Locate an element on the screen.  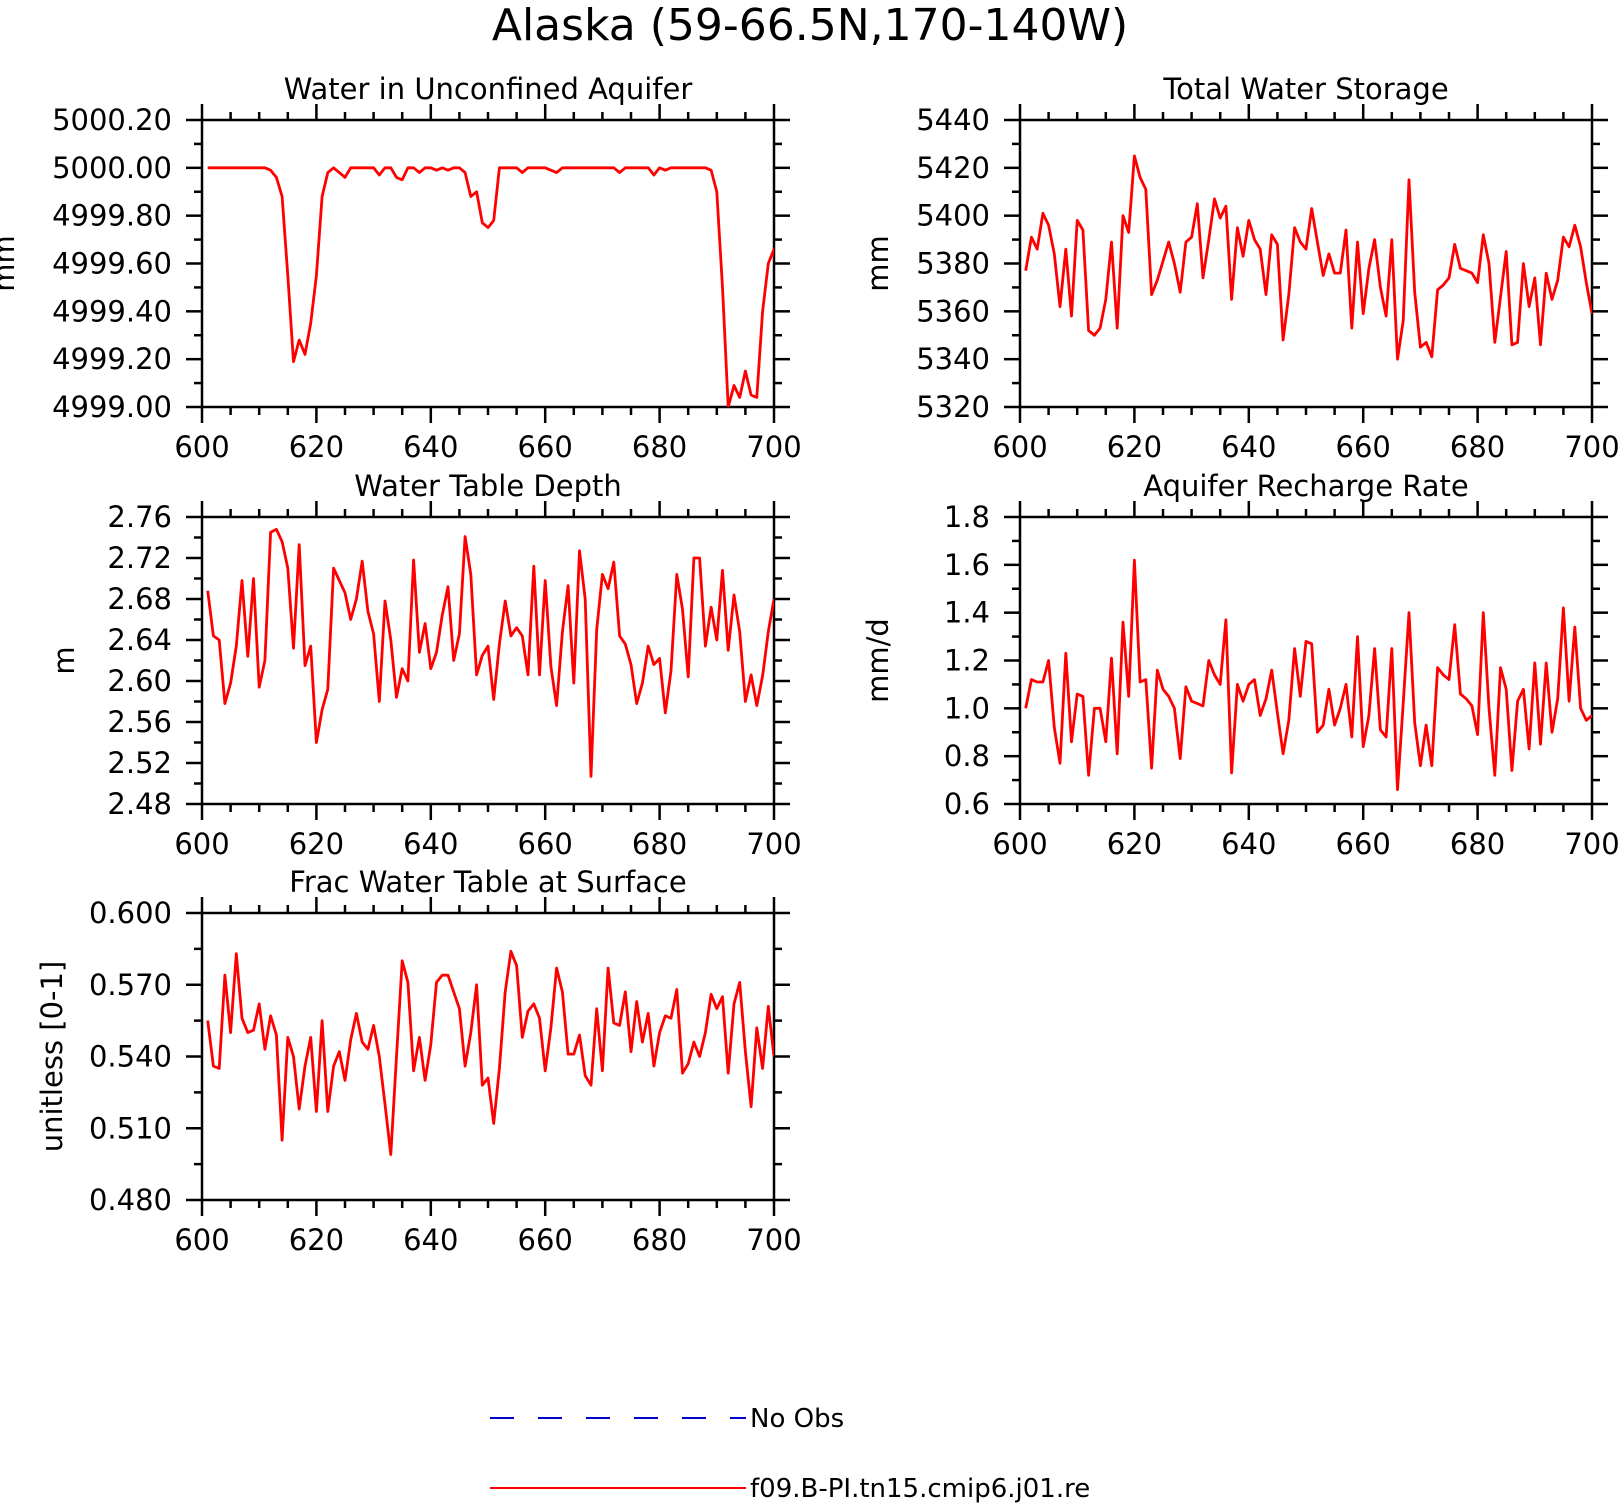
y-tick-label: 0.540 is located at coordinates (130, 1057).